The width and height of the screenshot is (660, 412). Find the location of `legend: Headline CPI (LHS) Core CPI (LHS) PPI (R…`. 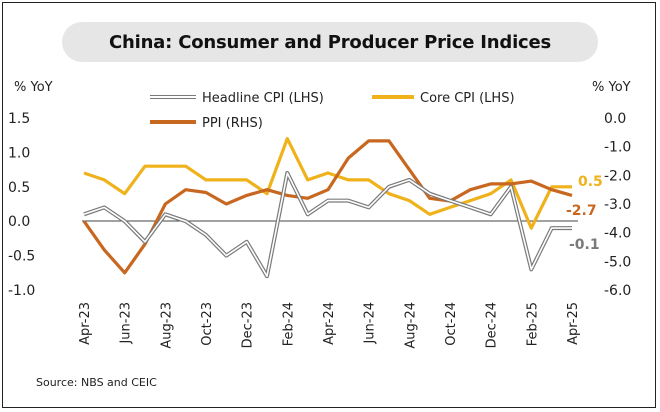

legend: Headline CPI (LHS) Core CPI (LHS) PPI (R… is located at coordinates (332, 111).